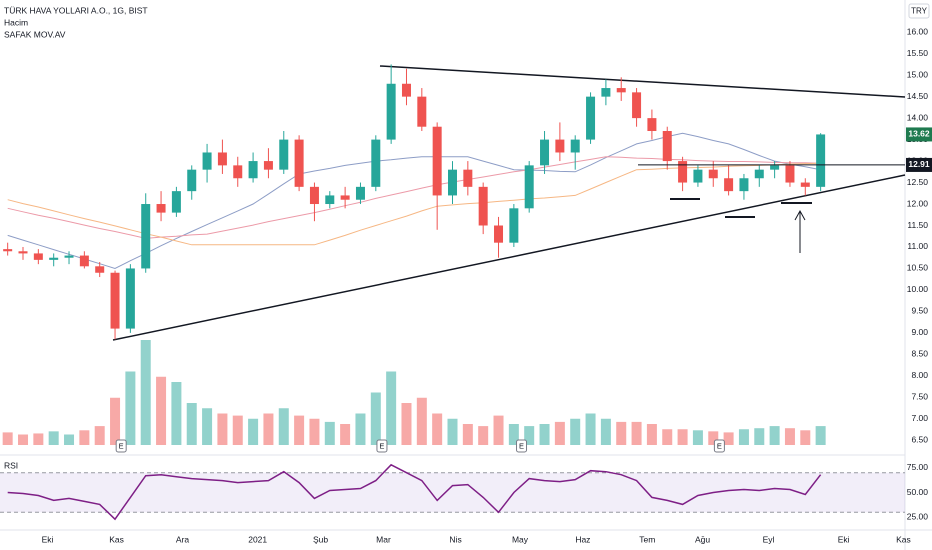  I want to click on price-label-box, so click(919, 134).